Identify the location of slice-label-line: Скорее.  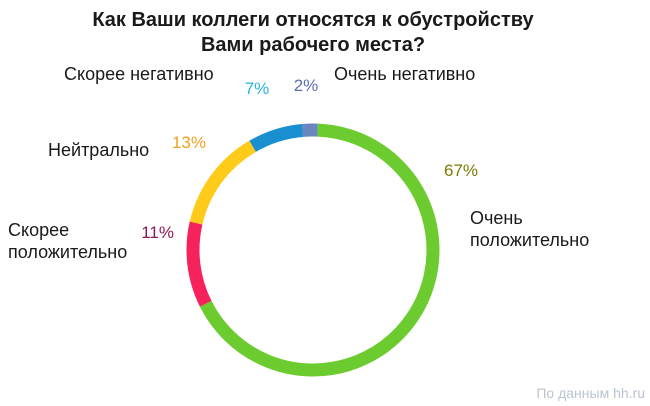
(38, 230).